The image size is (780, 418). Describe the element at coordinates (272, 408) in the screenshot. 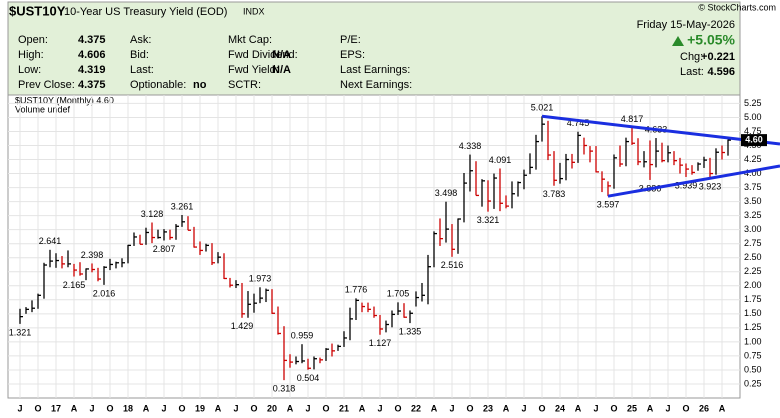

I see `x-tick-label: 20` at that location.